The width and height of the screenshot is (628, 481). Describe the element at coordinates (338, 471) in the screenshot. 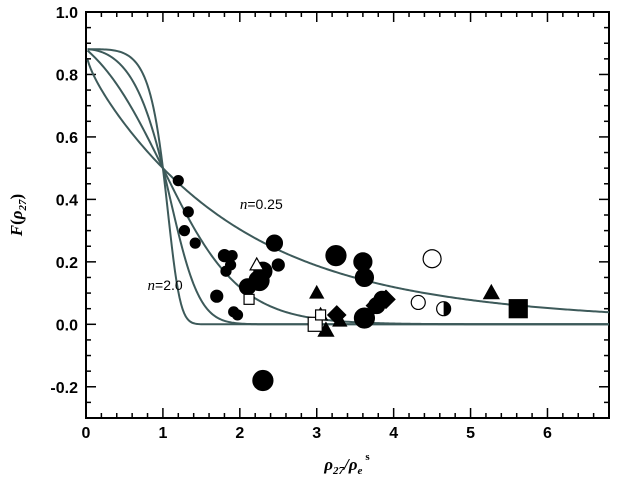

I see `x-axis-title-sub: 27` at that location.